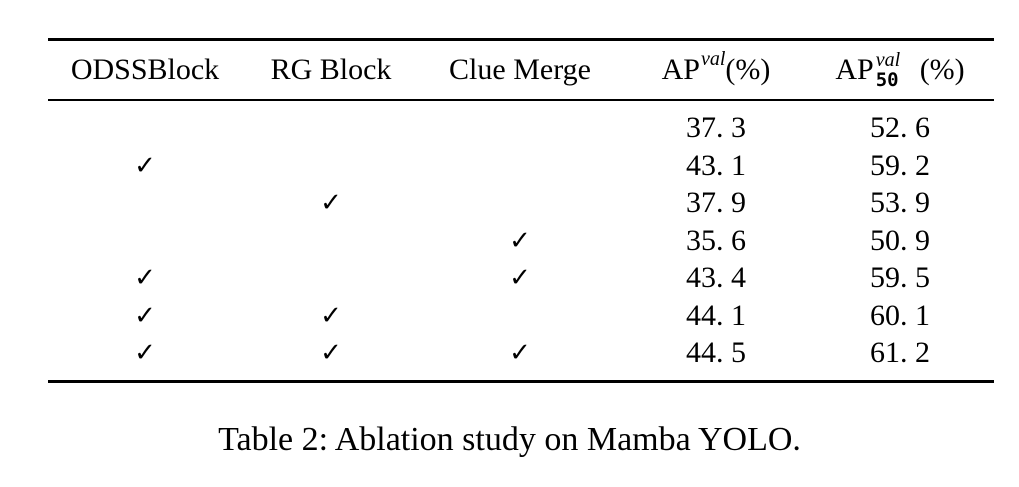  I want to click on cell-ap50-val: 61. 2, so click(900, 352).